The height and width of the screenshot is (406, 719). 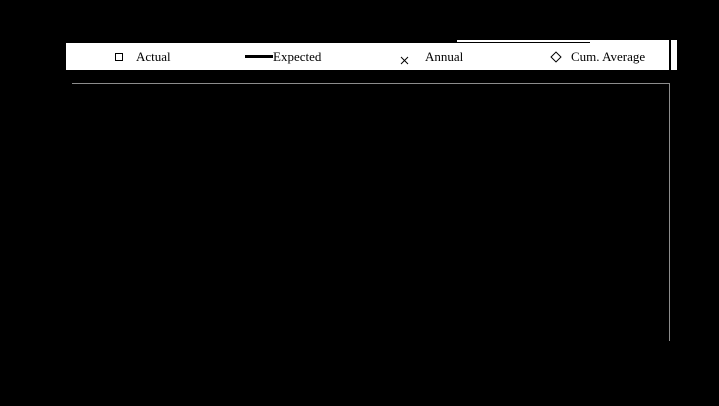 What do you see at coordinates (119, 57) in the screenshot?
I see `square-outline-icon` at bounding box center [119, 57].